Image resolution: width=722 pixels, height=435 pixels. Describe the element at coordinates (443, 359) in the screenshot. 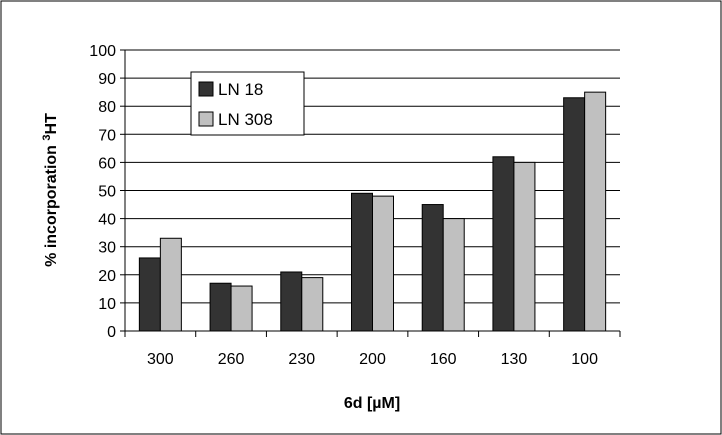

I see `x-tick-label-160: 160` at that location.